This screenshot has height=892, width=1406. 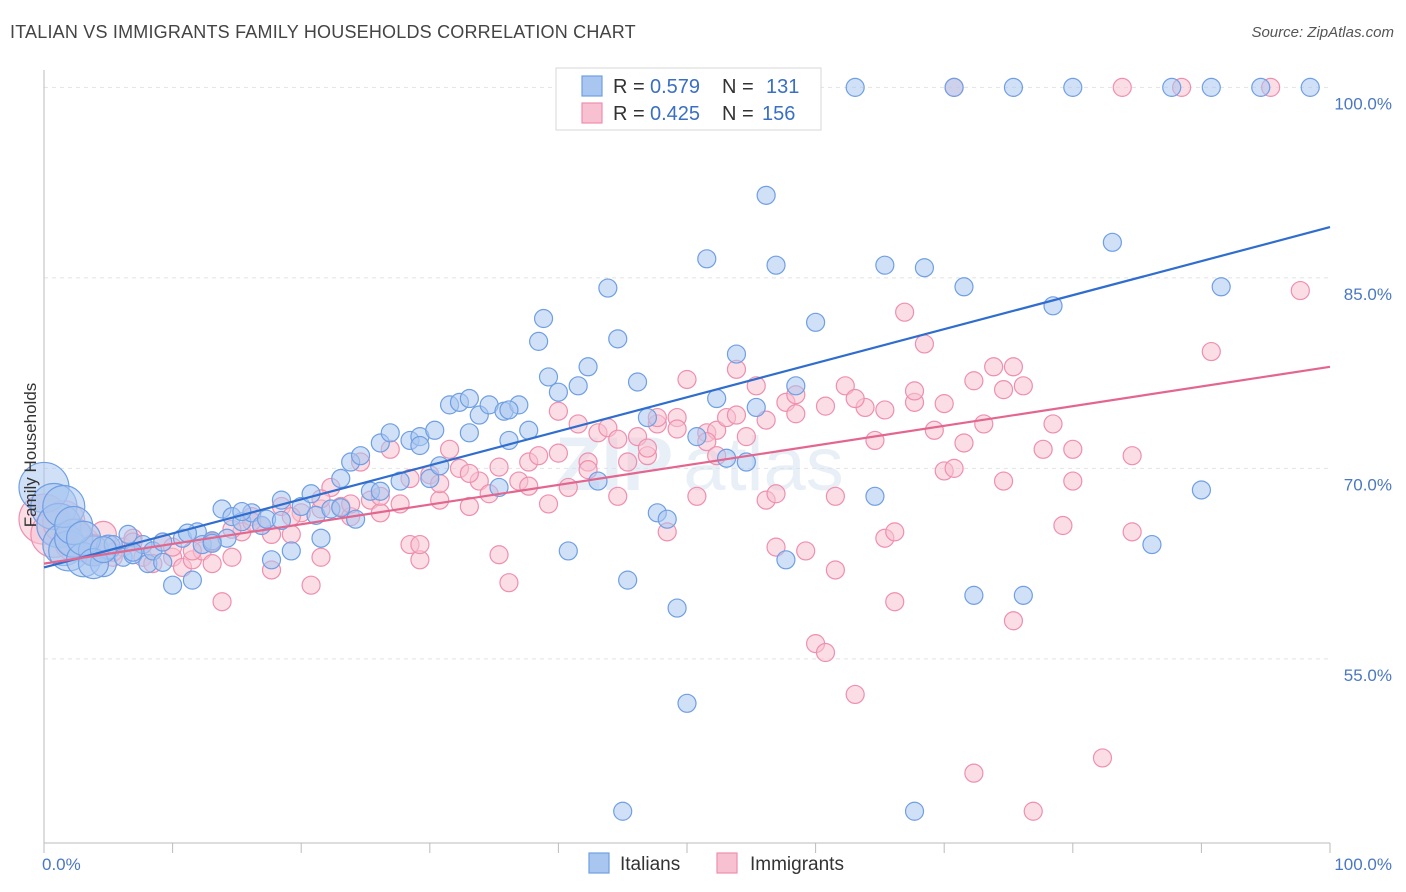 I want to click on series-legend: Italians Immigrants, so click(x=716, y=863).